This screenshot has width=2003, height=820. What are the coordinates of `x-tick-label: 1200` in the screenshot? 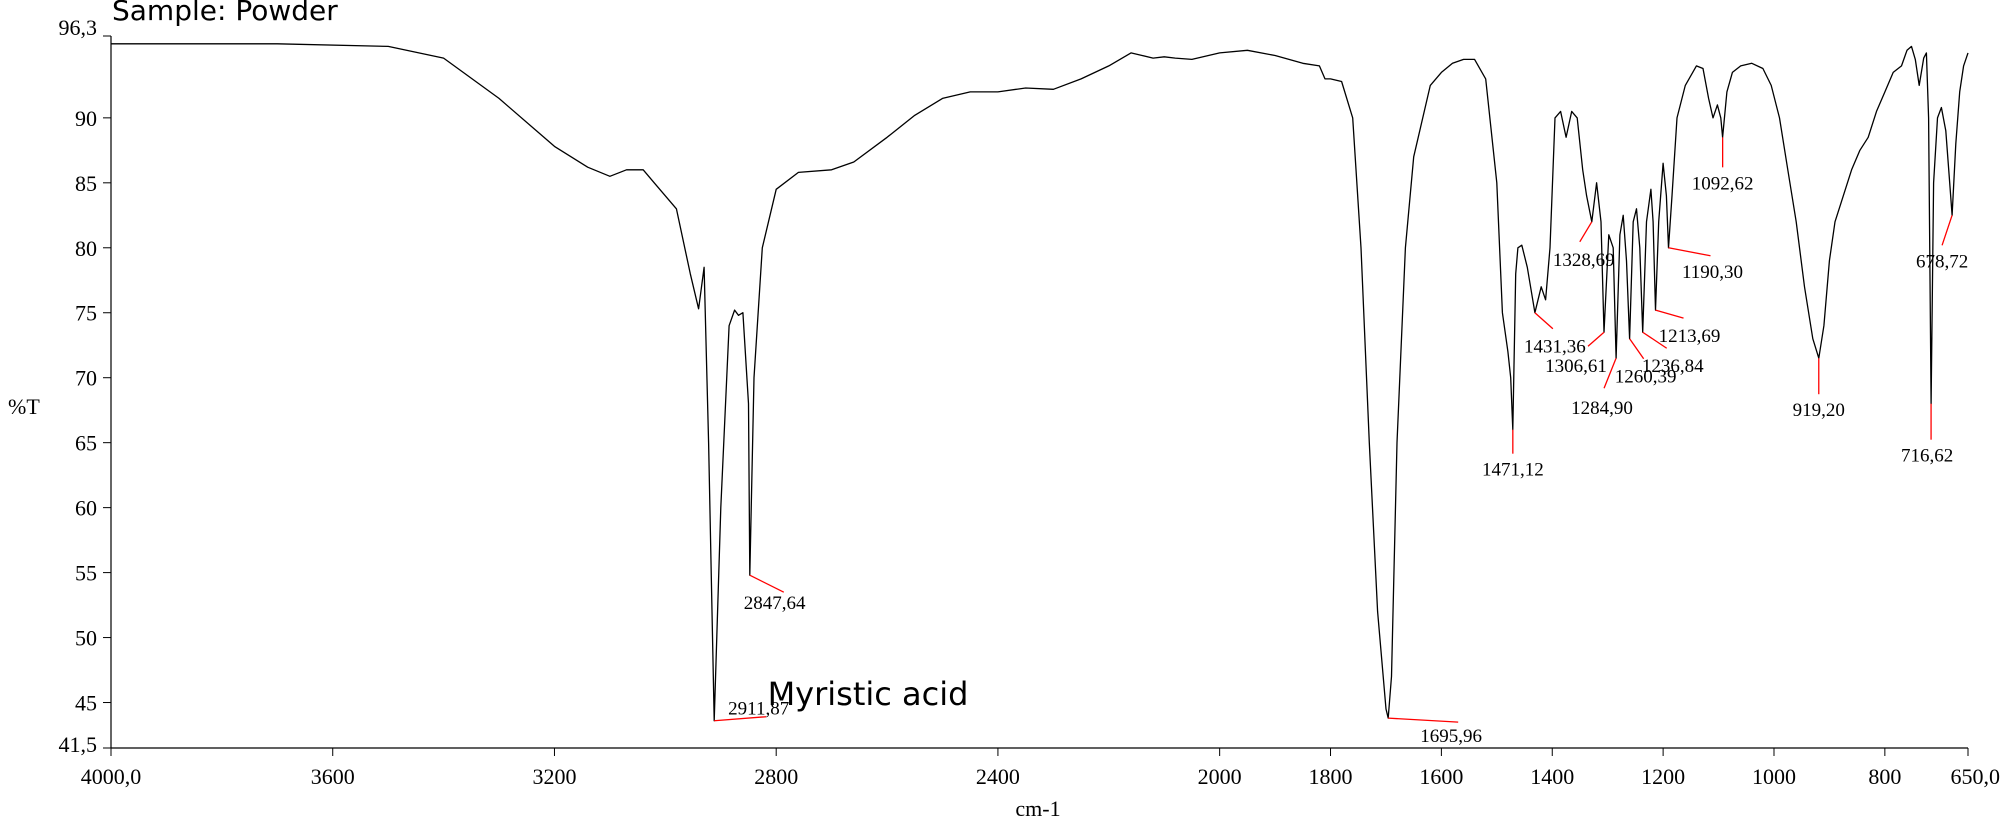 It's located at (1663, 776).